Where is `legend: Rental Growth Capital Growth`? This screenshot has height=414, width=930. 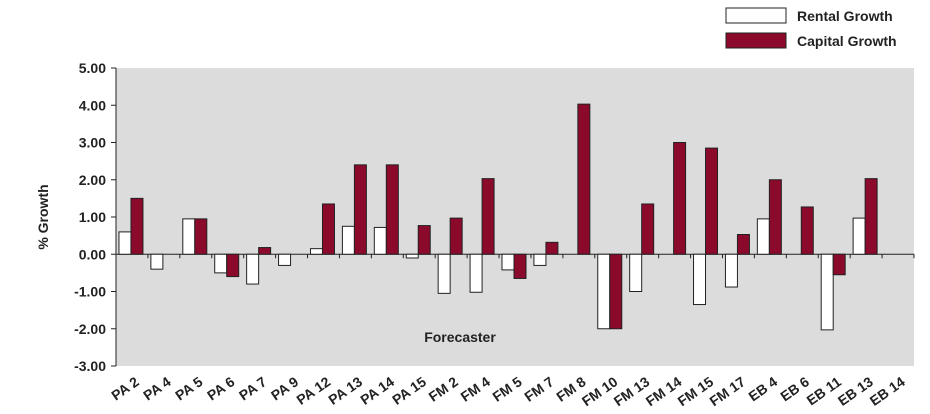
legend: Rental Growth Capital Growth is located at coordinates (811, 28).